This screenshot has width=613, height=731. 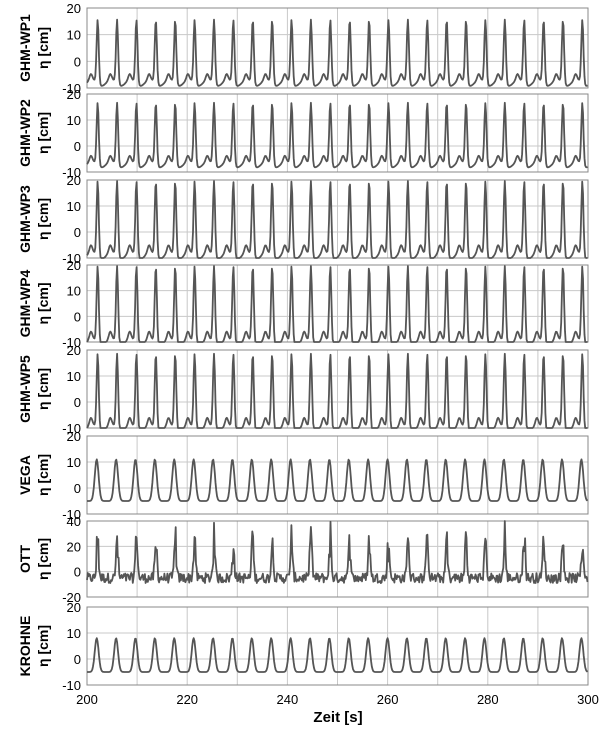 I want to click on panel-vega: -10 0 10 20 VEGA η [cm], so click(x=303, y=475).